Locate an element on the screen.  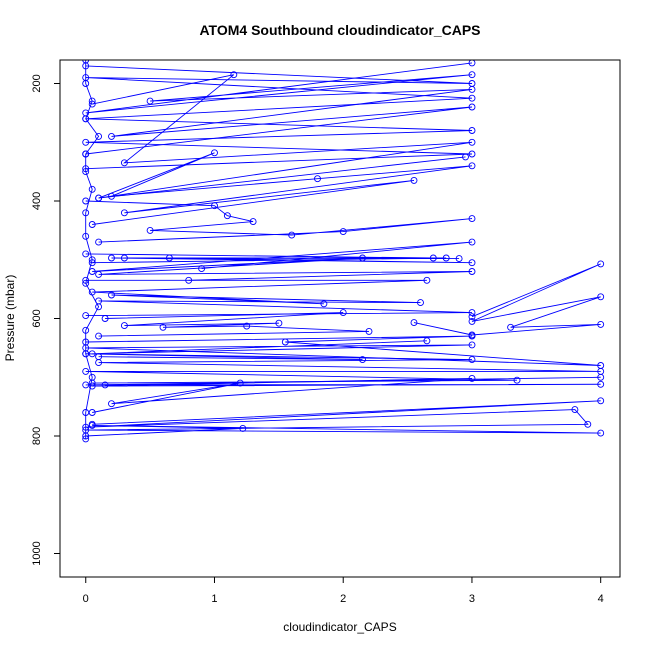
x-tick-label: 1 is located at coordinates (214, 599).